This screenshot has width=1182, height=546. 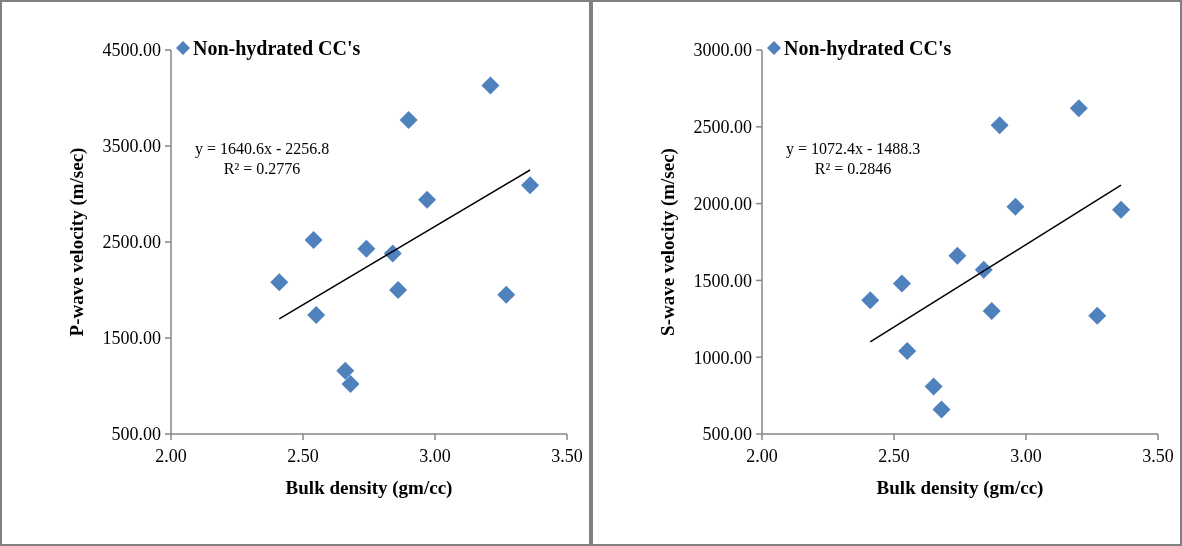 I want to click on annotation: y = 1640.6x - 2256.8, so click(x=262, y=148).